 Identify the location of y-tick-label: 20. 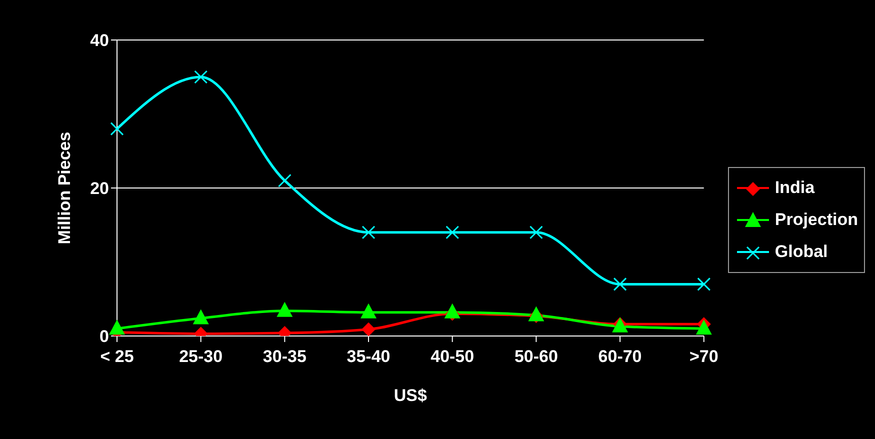
(99, 188).